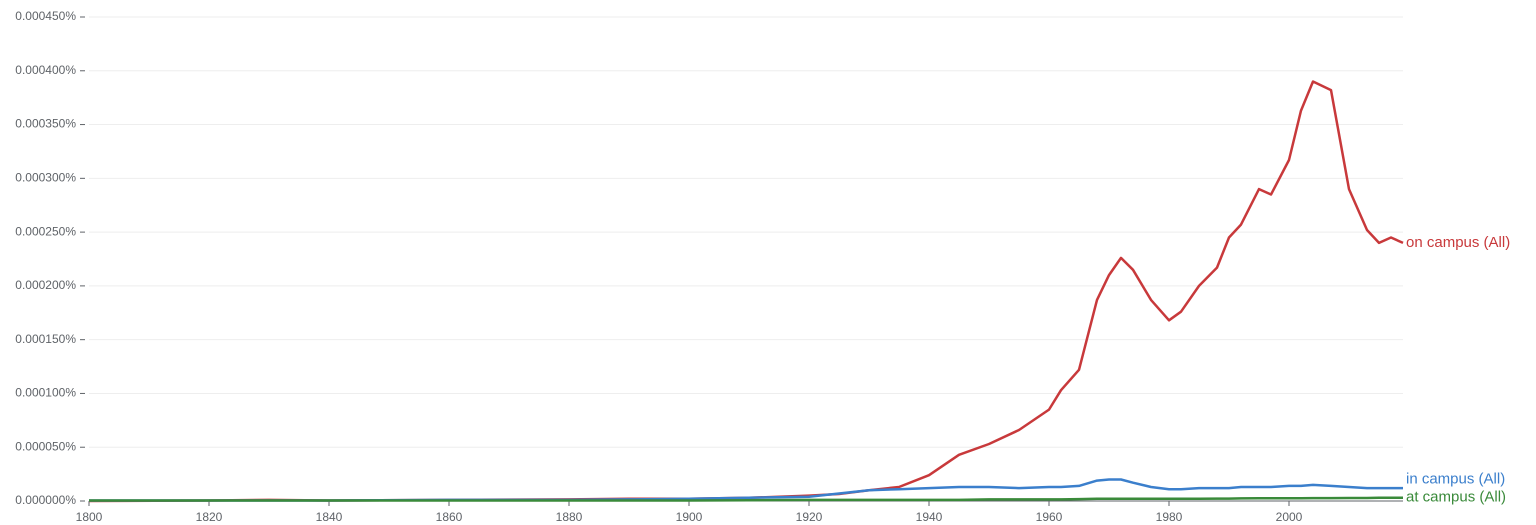  I want to click on x-tick-label: 2000, so click(1289, 517).